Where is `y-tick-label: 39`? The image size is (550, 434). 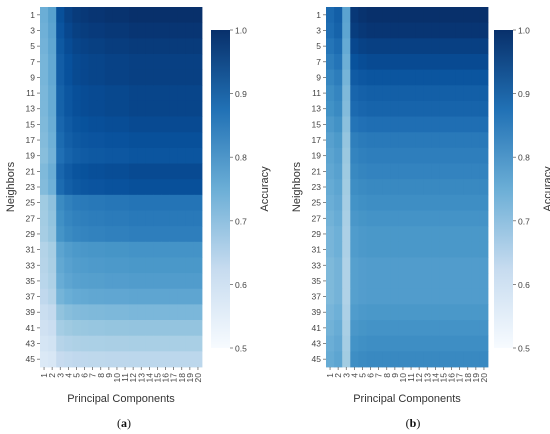 y-tick-label: 39 is located at coordinates (31, 312).